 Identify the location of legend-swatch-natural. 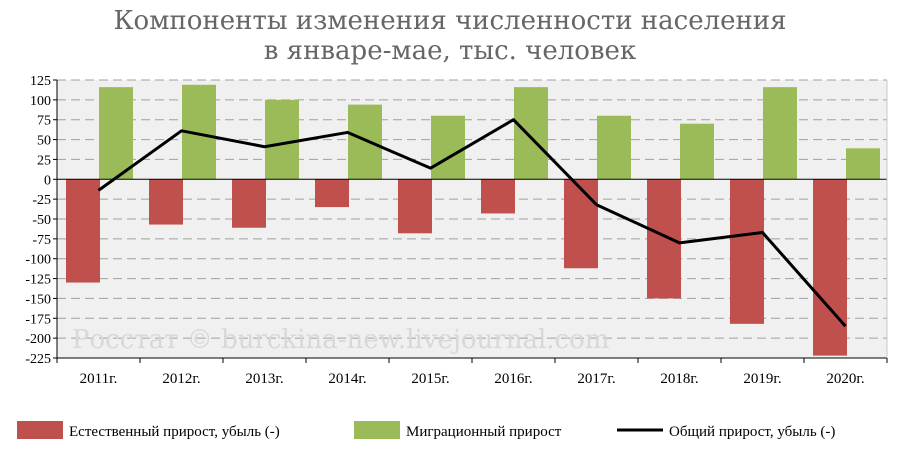
(40, 430).